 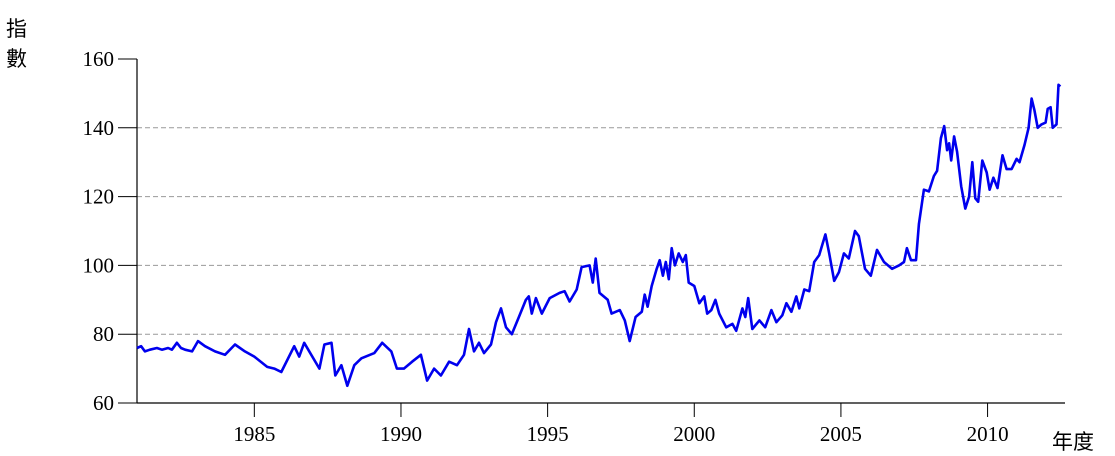 I want to click on x-tick-label: 1995, so click(x=548, y=434).